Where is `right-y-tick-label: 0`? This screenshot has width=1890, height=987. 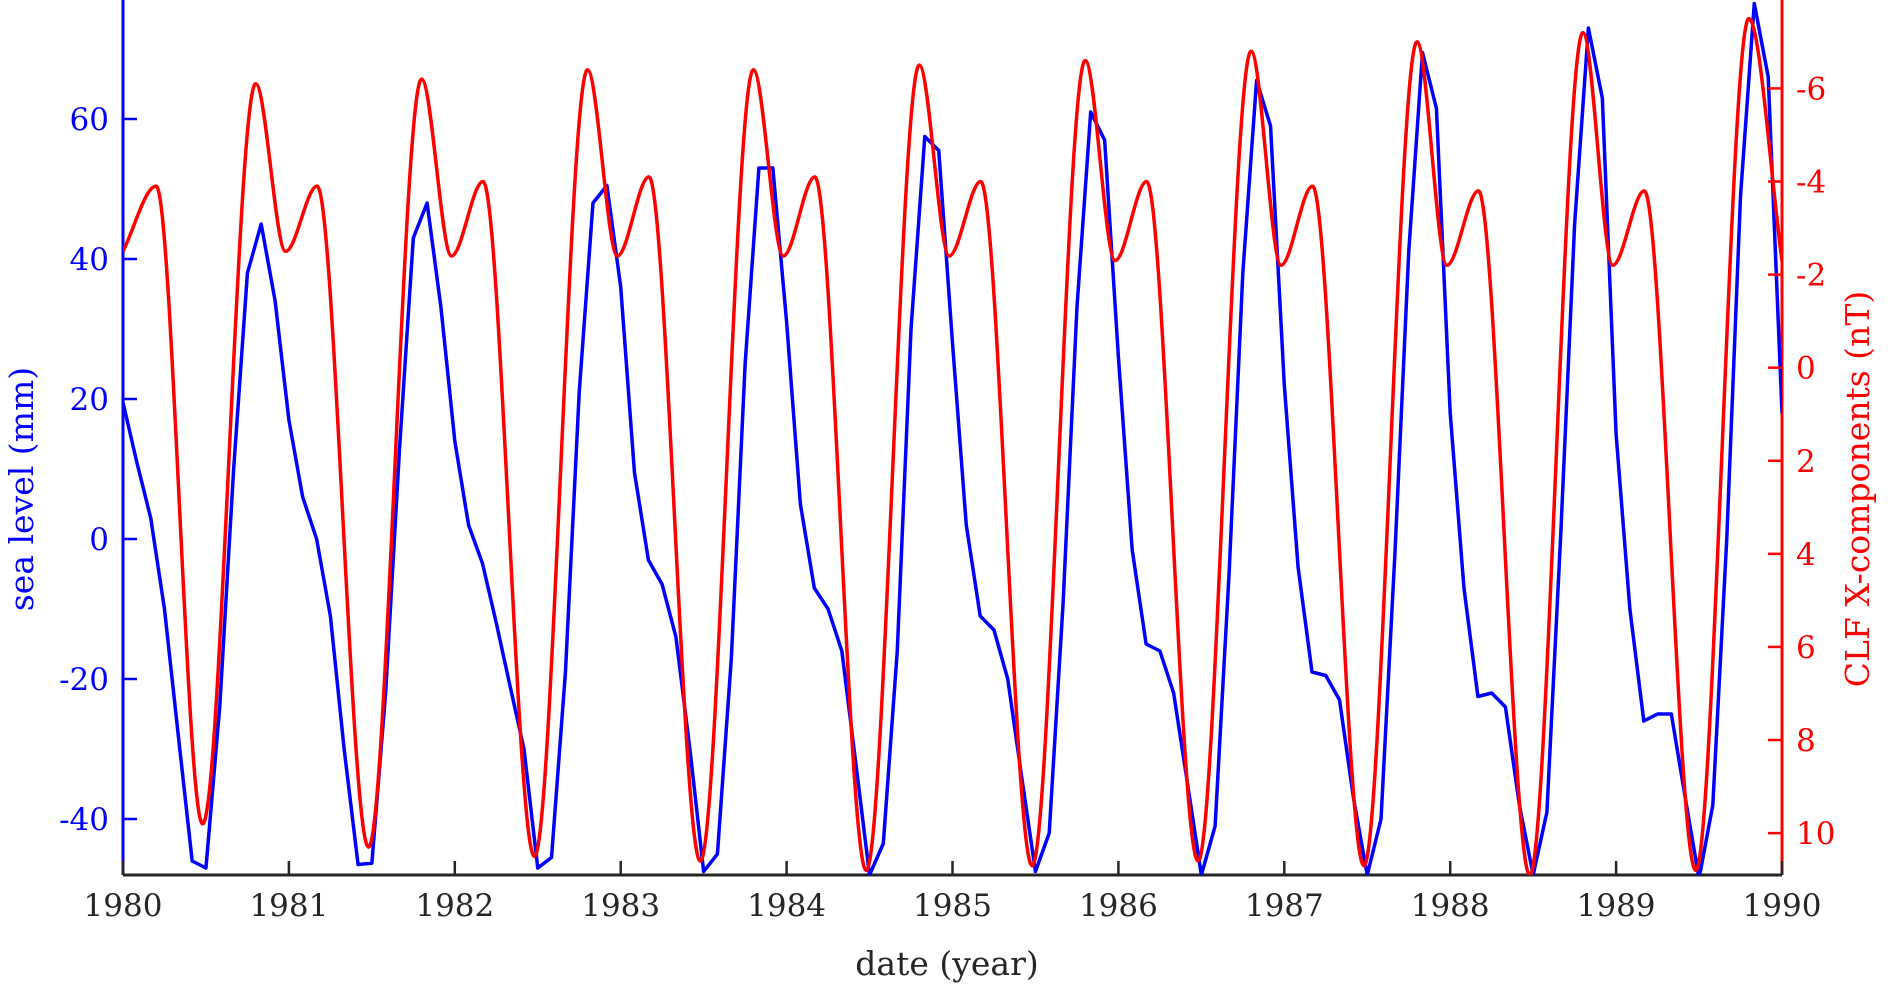 right-y-tick-label: 0 is located at coordinates (1806, 369).